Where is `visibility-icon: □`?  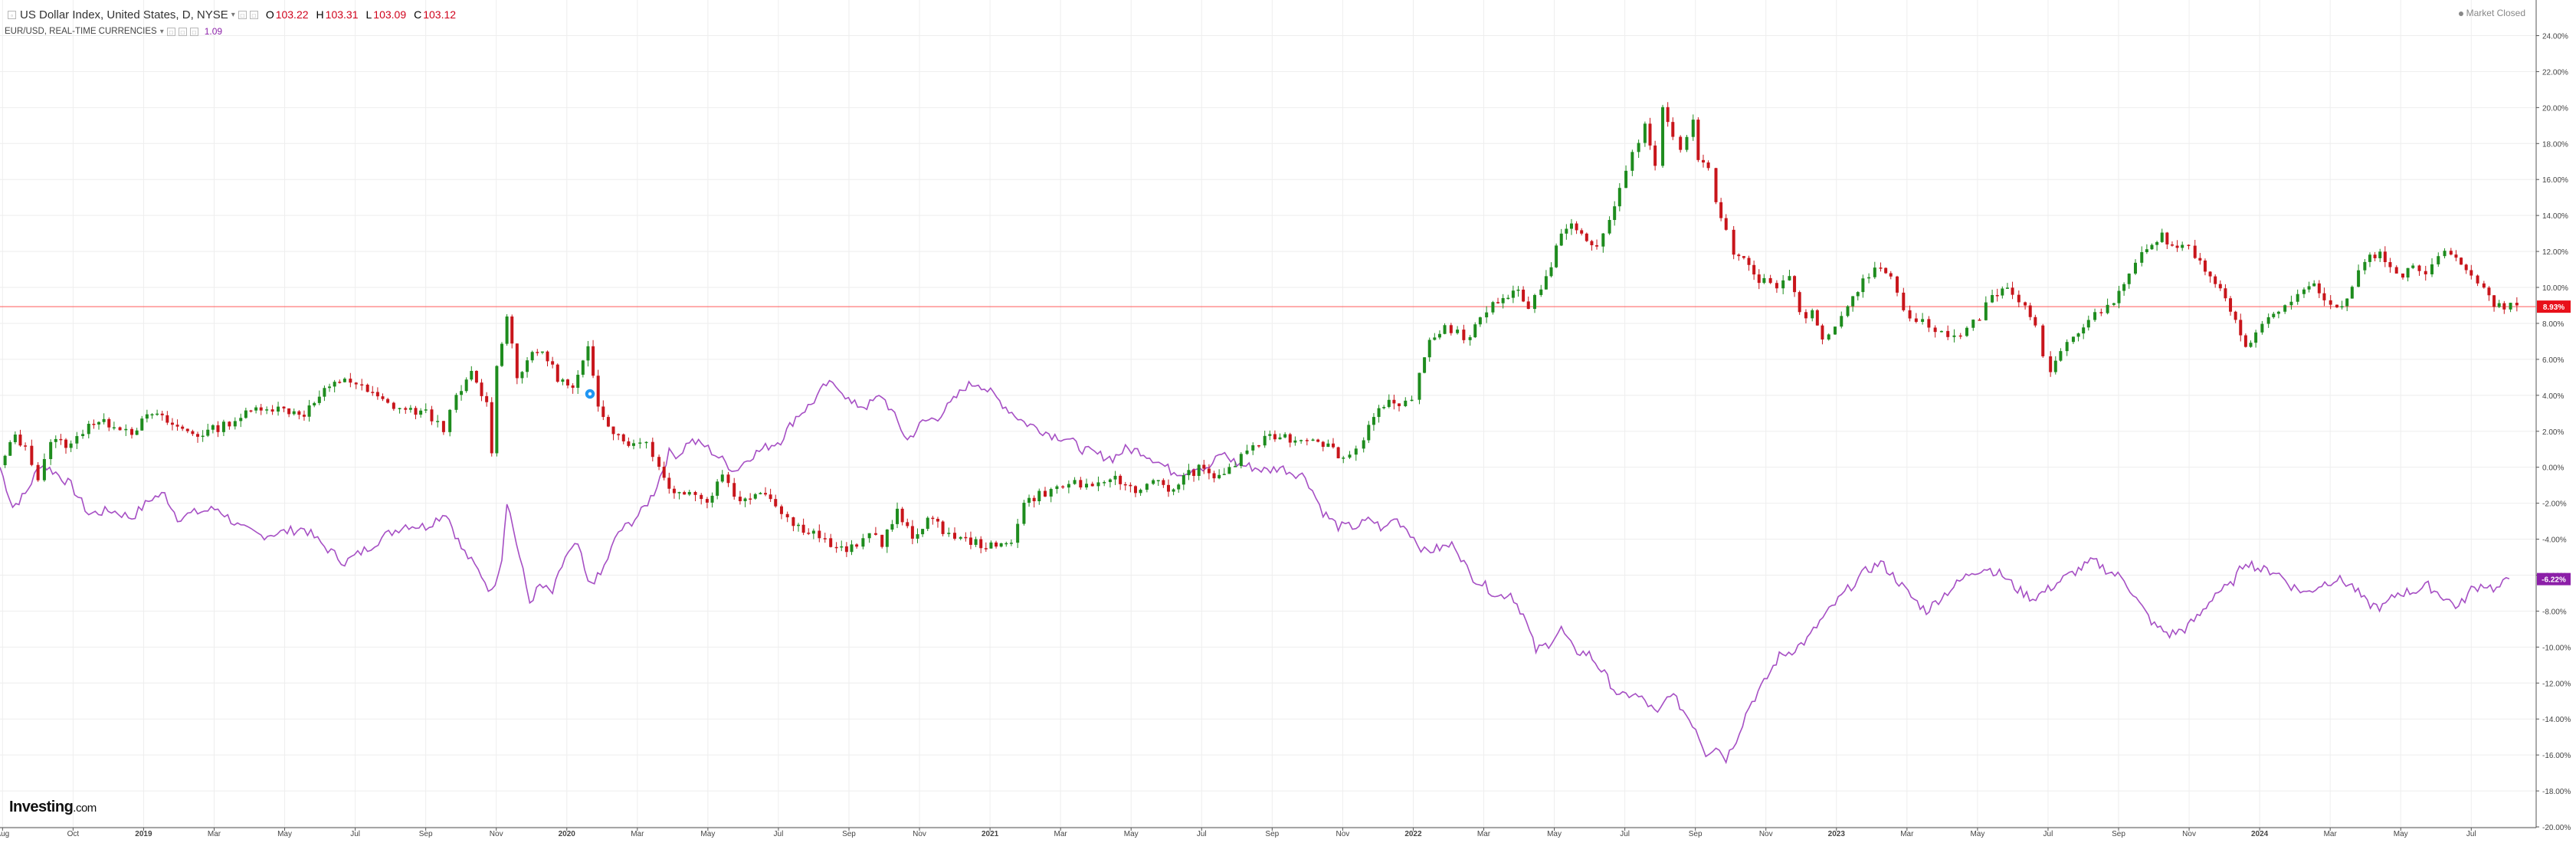
visibility-icon: □ is located at coordinates (170, 31).